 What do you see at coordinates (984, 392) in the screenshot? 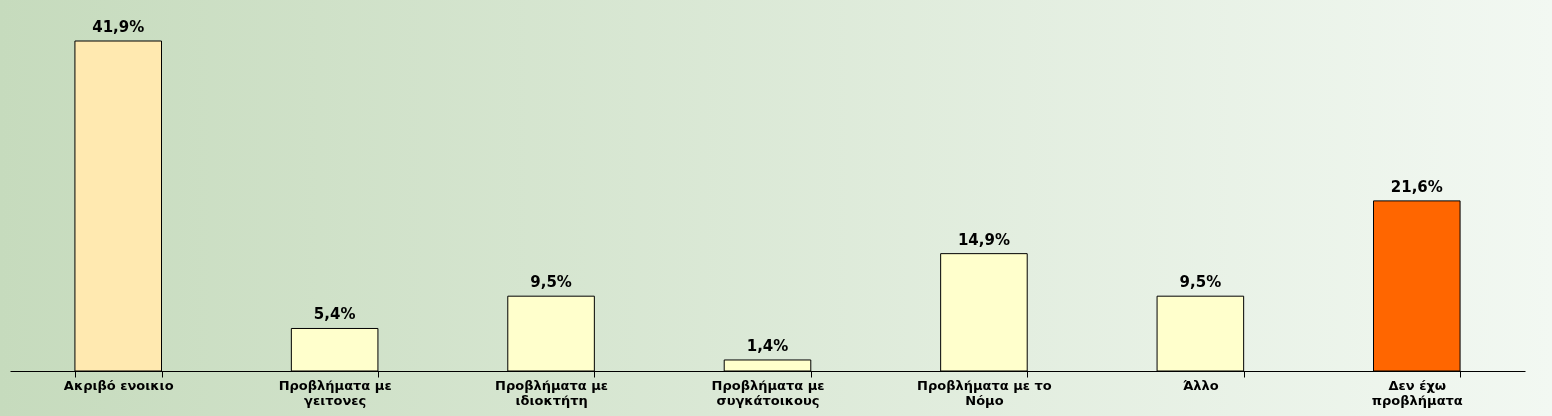
I see `x-tick-label: Προβλήματα με το Νόμο` at bounding box center [984, 392].